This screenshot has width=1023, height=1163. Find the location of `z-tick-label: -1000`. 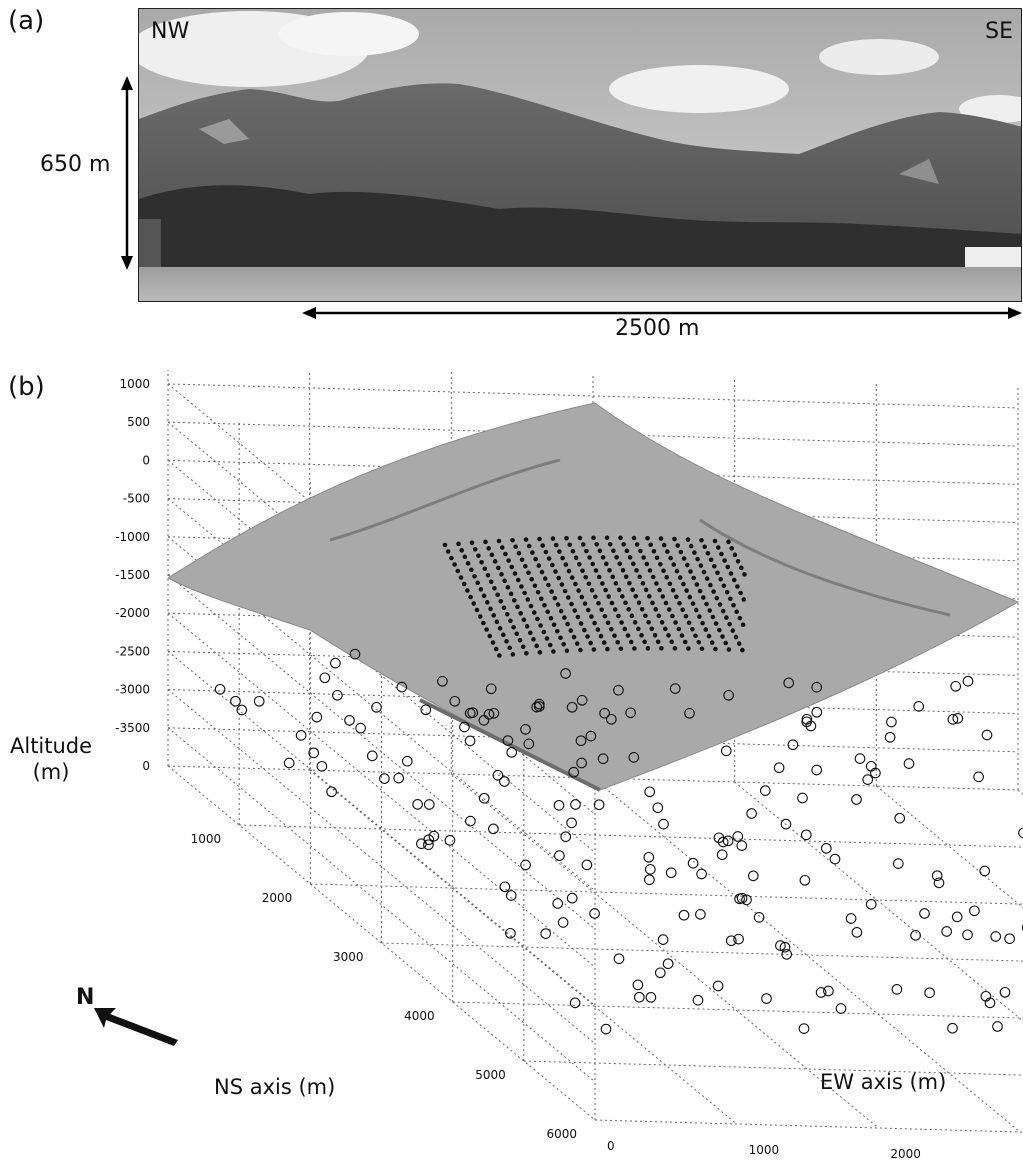

z-tick-label: -1000 is located at coordinates (132, 537).